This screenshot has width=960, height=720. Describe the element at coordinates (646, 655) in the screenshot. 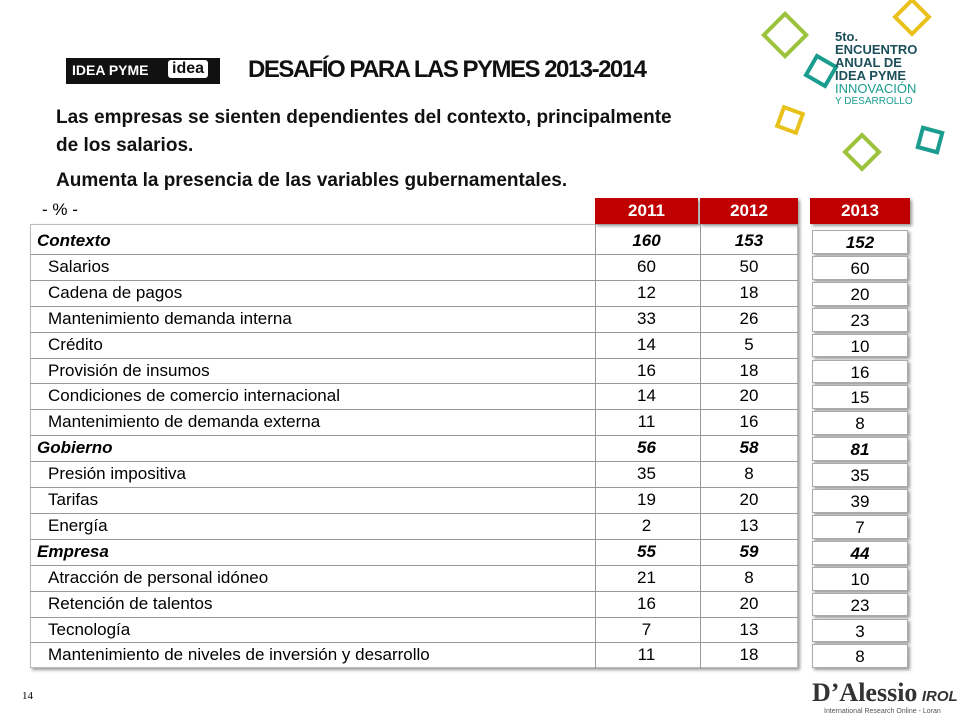

I see `value: 11` at that location.